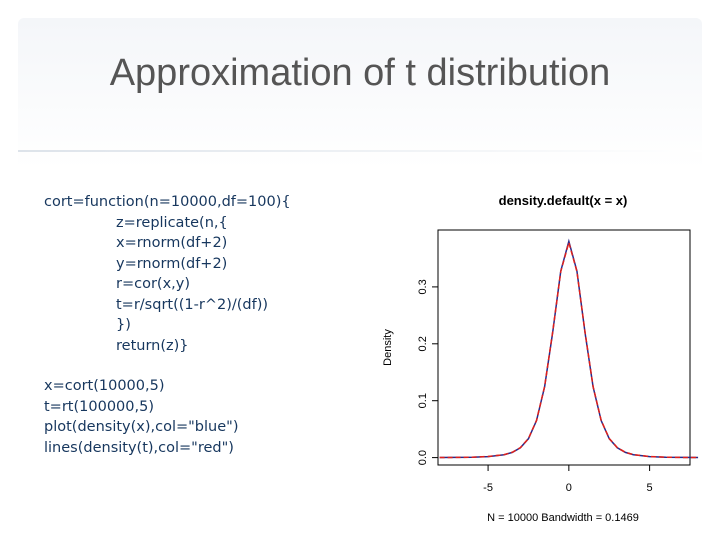  I want to click on code-line: x=cort(10000,5), so click(104, 386).